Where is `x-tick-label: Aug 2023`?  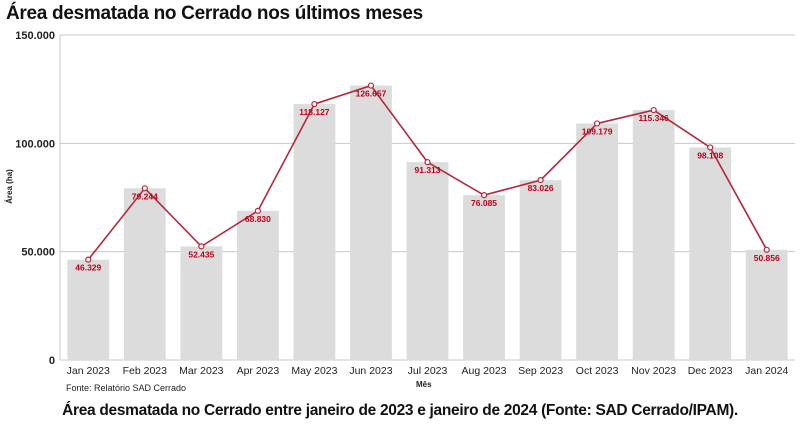
x-tick-label: Aug 2023 is located at coordinates (484, 371).